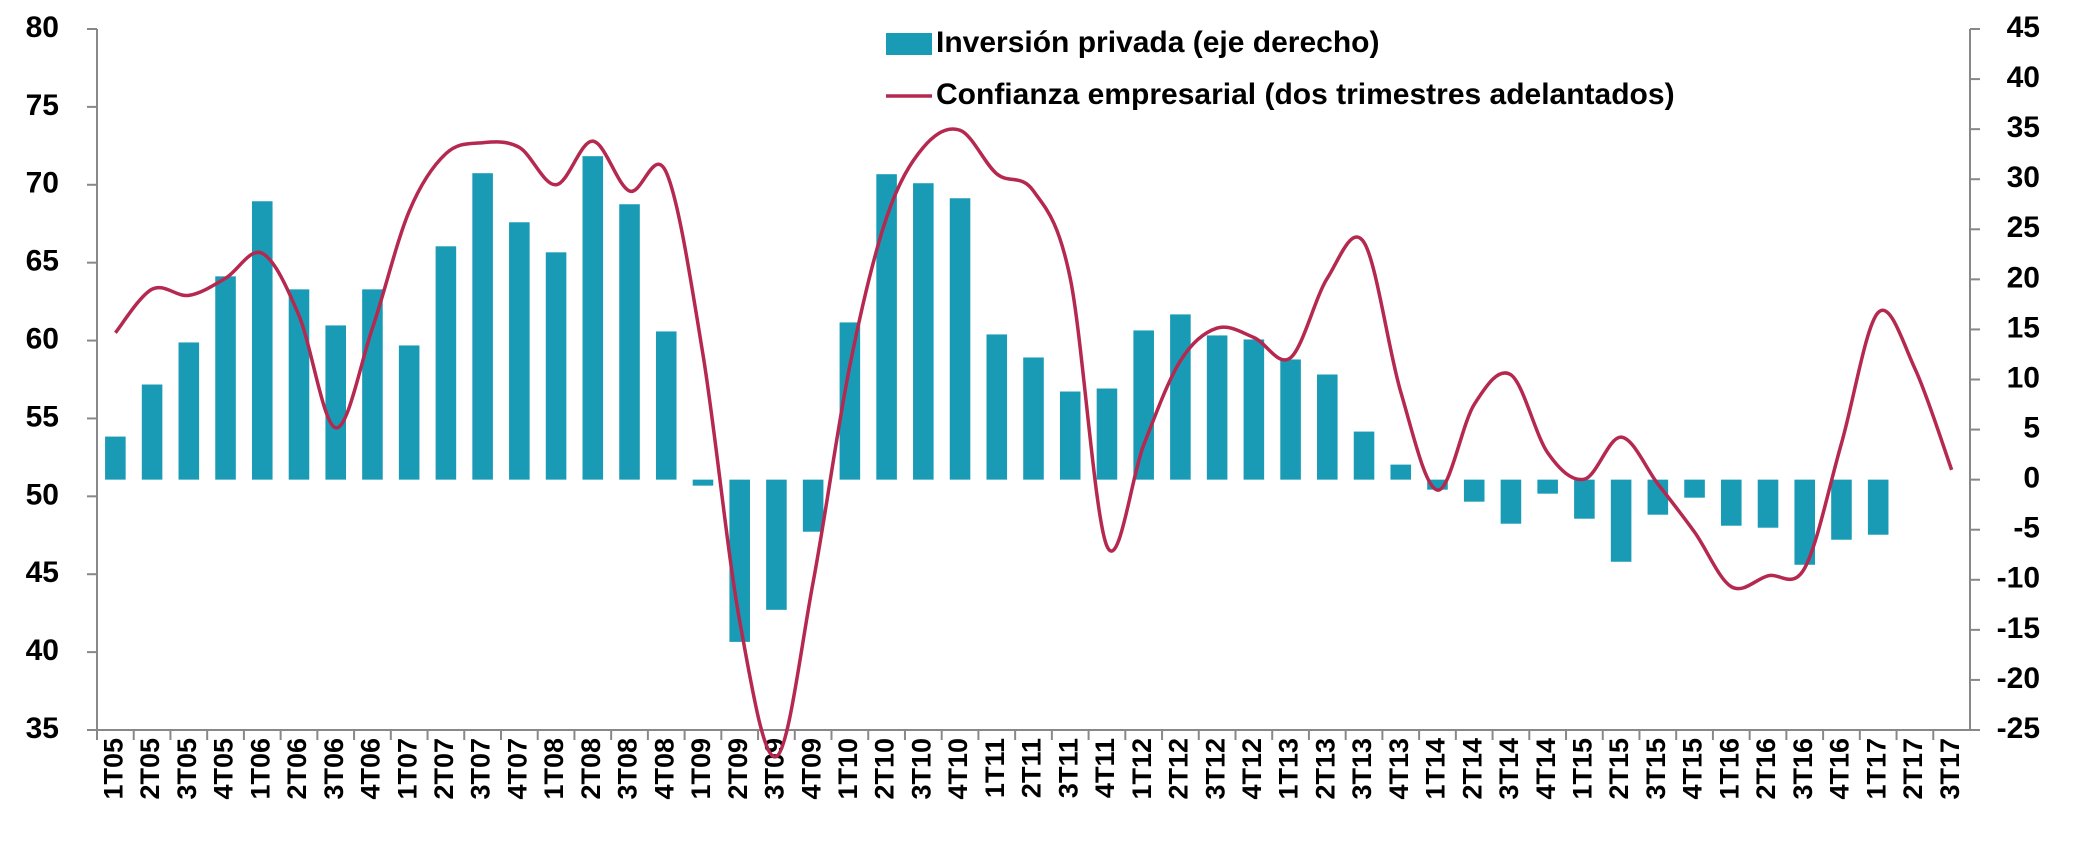 The width and height of the screenshot is (2073, 847). I want to click on x-tick-label: 3T16, so click(1803, 769).